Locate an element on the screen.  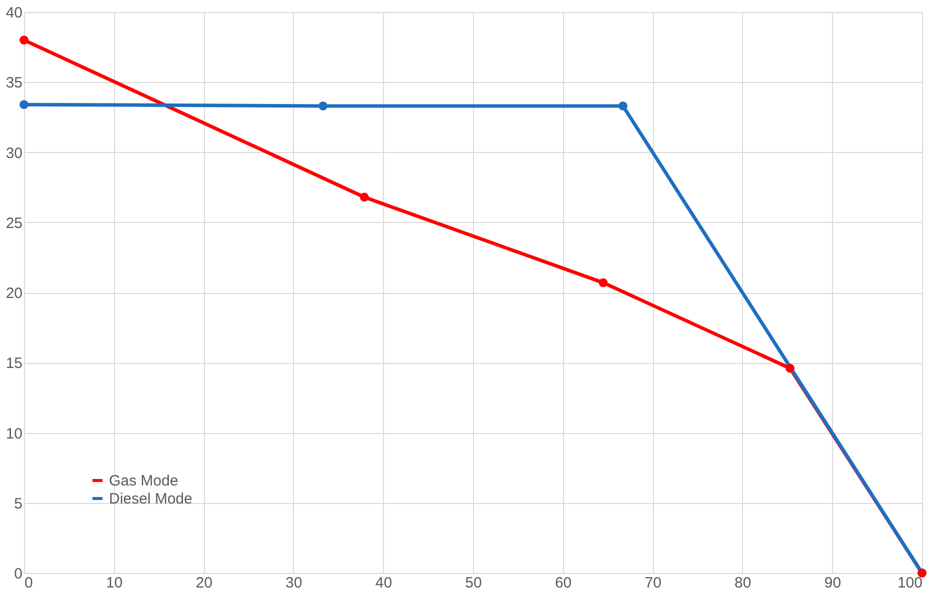
x-tick-label: 70 is located at coordinates (653, 583).